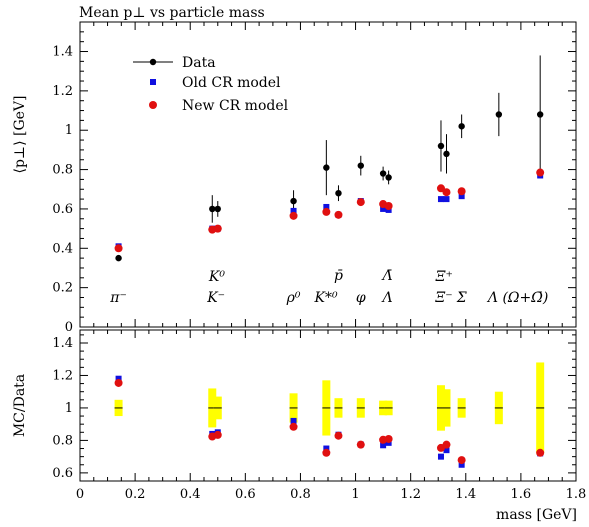 The image size is (589, 527). Describe the element at coordinates (190, 494) in the screenshot. I see `x-tick-label: 0.4` at that location.